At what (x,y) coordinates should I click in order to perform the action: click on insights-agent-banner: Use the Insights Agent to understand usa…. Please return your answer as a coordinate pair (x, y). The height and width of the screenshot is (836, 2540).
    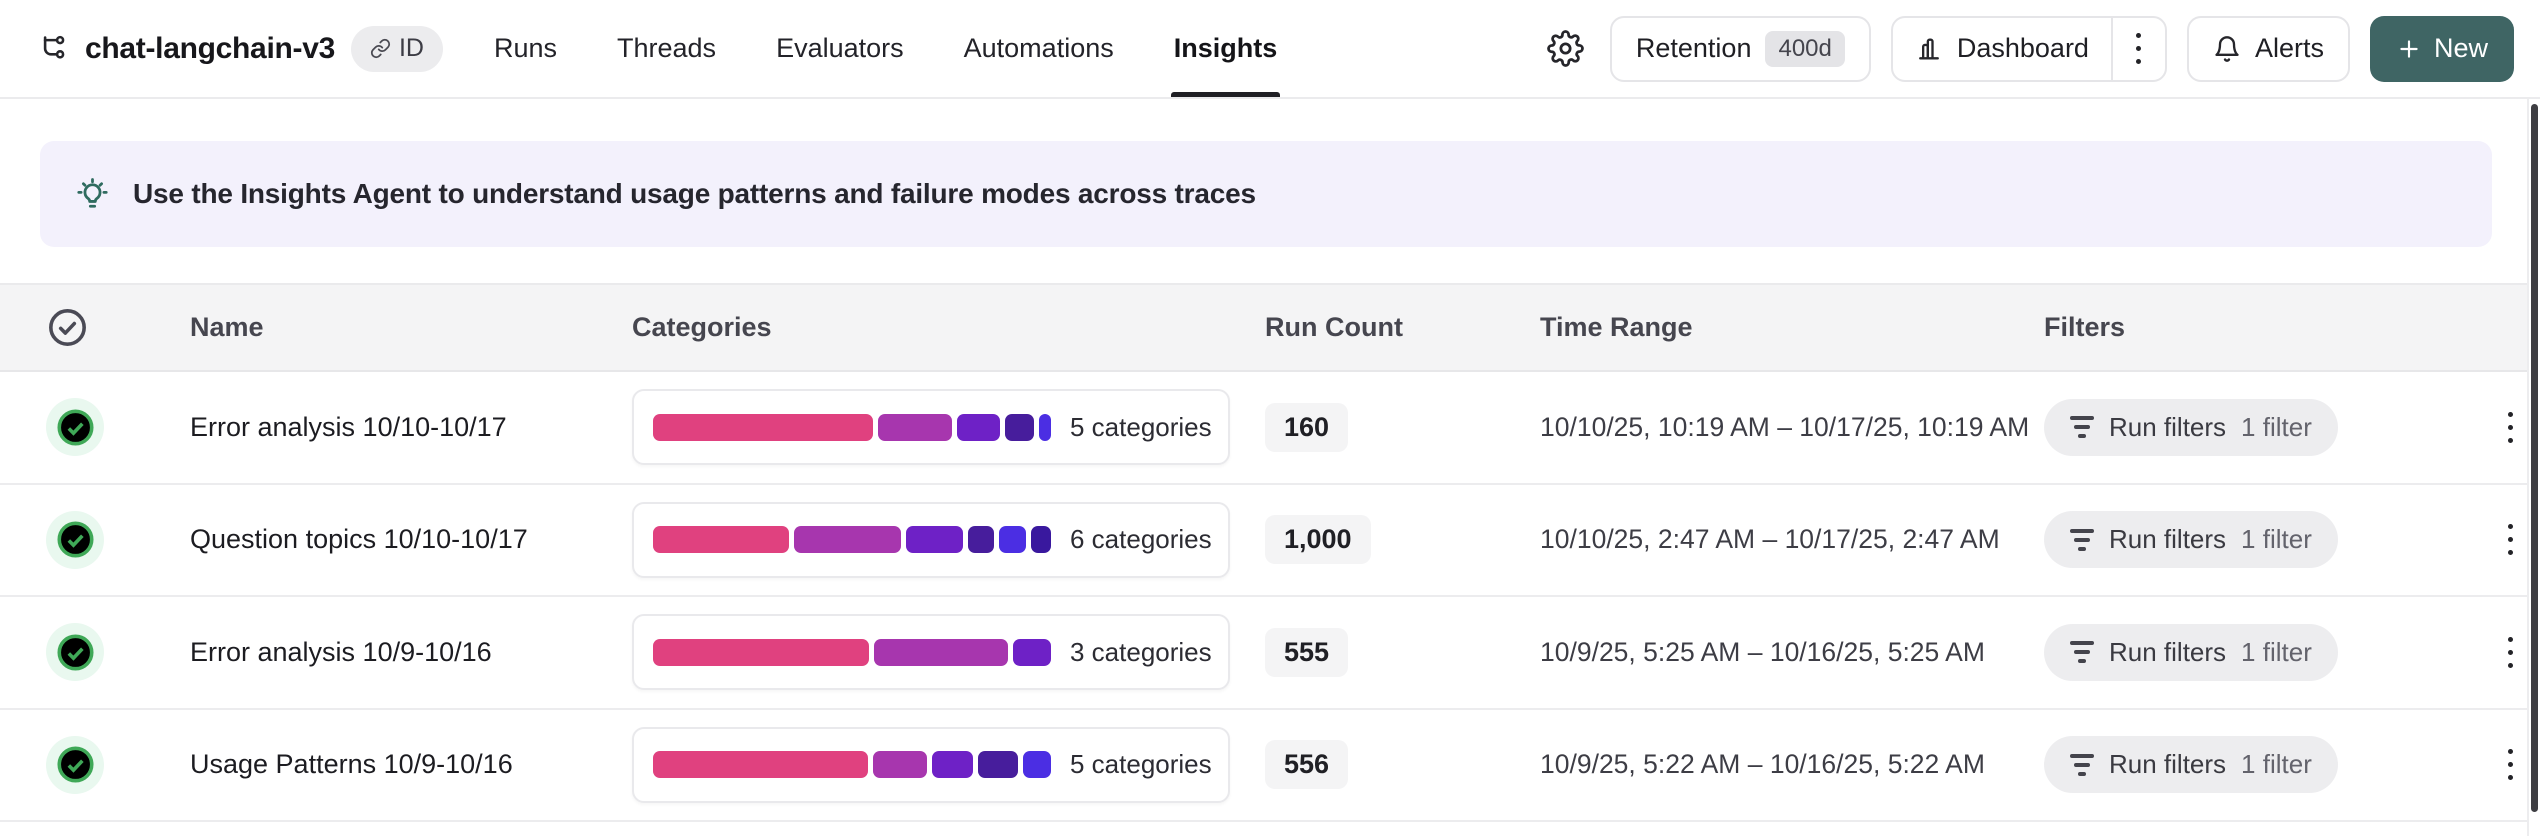
    Looking at the image, I should click on (1266, 194).